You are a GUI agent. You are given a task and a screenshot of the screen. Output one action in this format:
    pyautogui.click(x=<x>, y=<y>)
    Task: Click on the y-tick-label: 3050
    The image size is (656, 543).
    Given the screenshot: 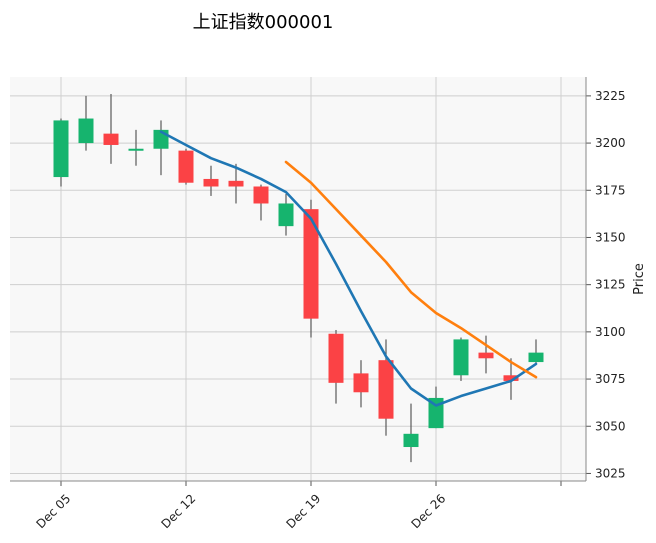 What is the action you would take?
    pyautogui.click(x=610, y=426)
    